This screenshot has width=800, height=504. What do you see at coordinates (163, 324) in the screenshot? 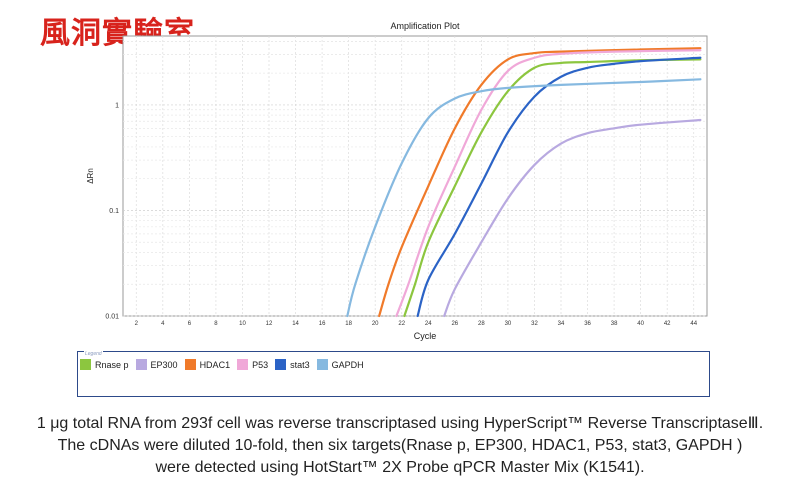
I see `x-tick-label: 4` at bounding box center [163, 324].